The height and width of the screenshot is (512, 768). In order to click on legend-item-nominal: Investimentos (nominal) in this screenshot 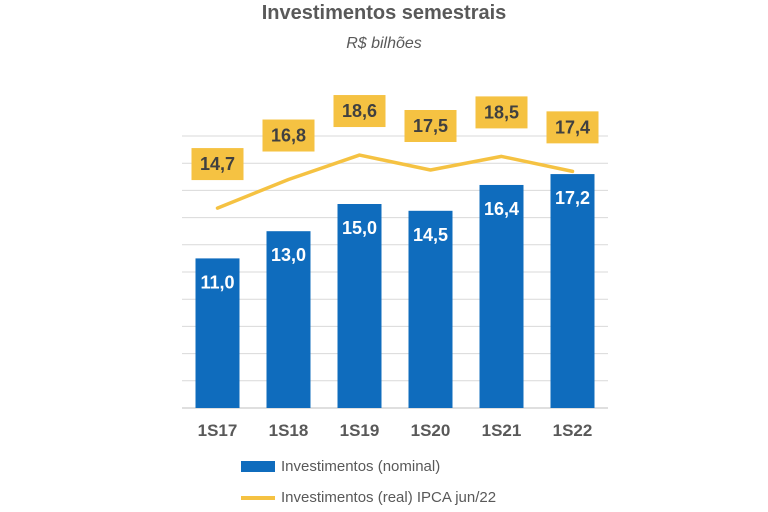, I will do `click(340, 466)`.